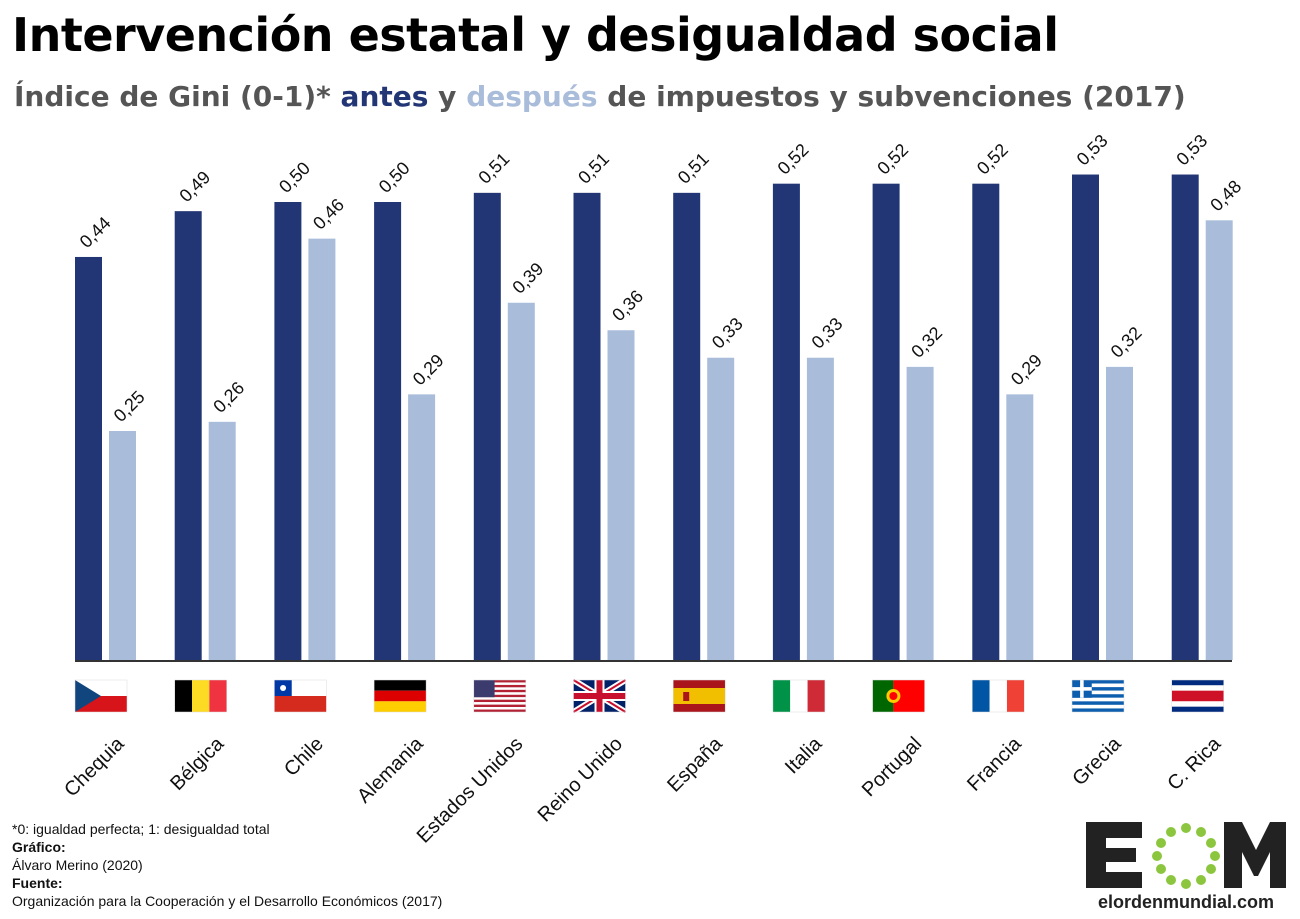 This screenshot has width=1300, height=919. I want to click on flag-chile-icon, so click(300, 696).